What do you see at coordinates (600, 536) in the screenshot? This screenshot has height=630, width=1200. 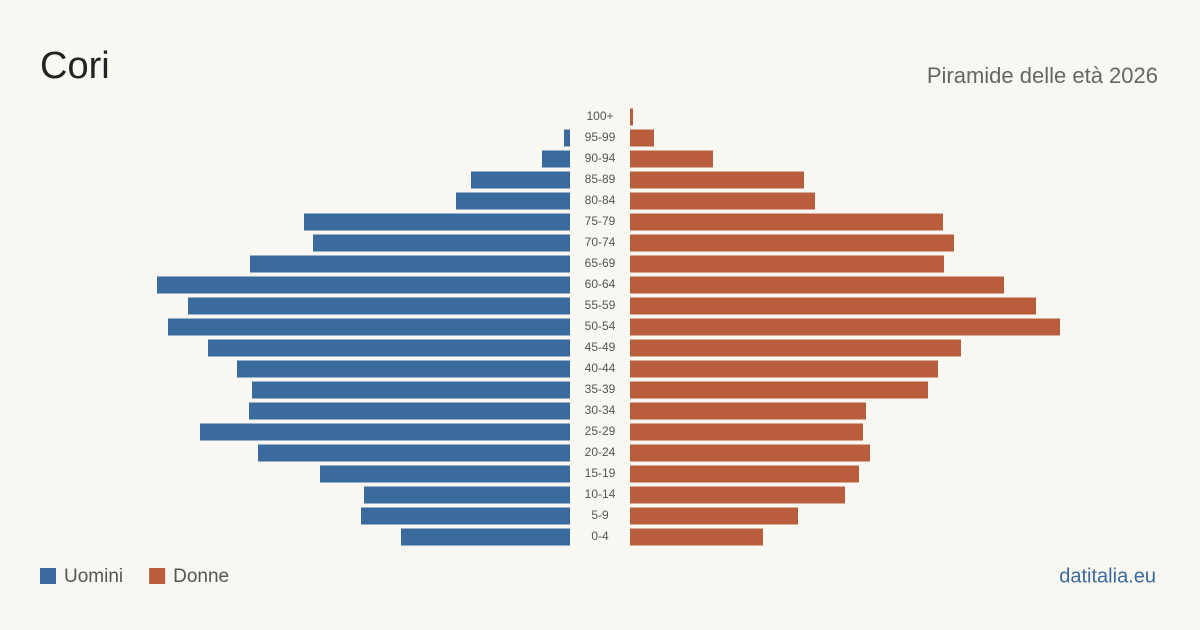 I see `age-label: 0-4` at bounding box center [600, 536].